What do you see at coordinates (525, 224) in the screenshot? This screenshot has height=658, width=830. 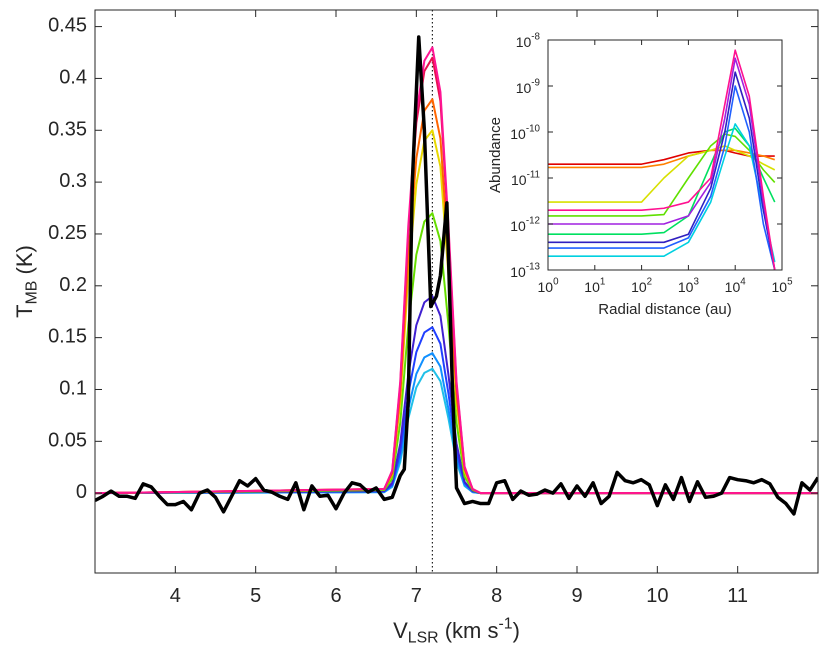 I see `y-tick-label: 10⁻¹²` at bounding box center [525, 224].